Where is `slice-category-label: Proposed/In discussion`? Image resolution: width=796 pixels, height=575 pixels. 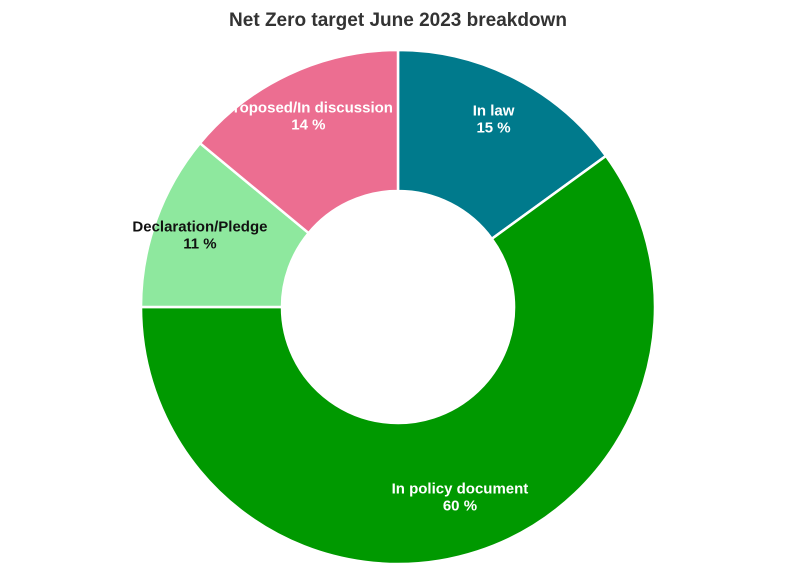 slice-category-label: Proposed/In discussion is located at coordinates (308, 108).